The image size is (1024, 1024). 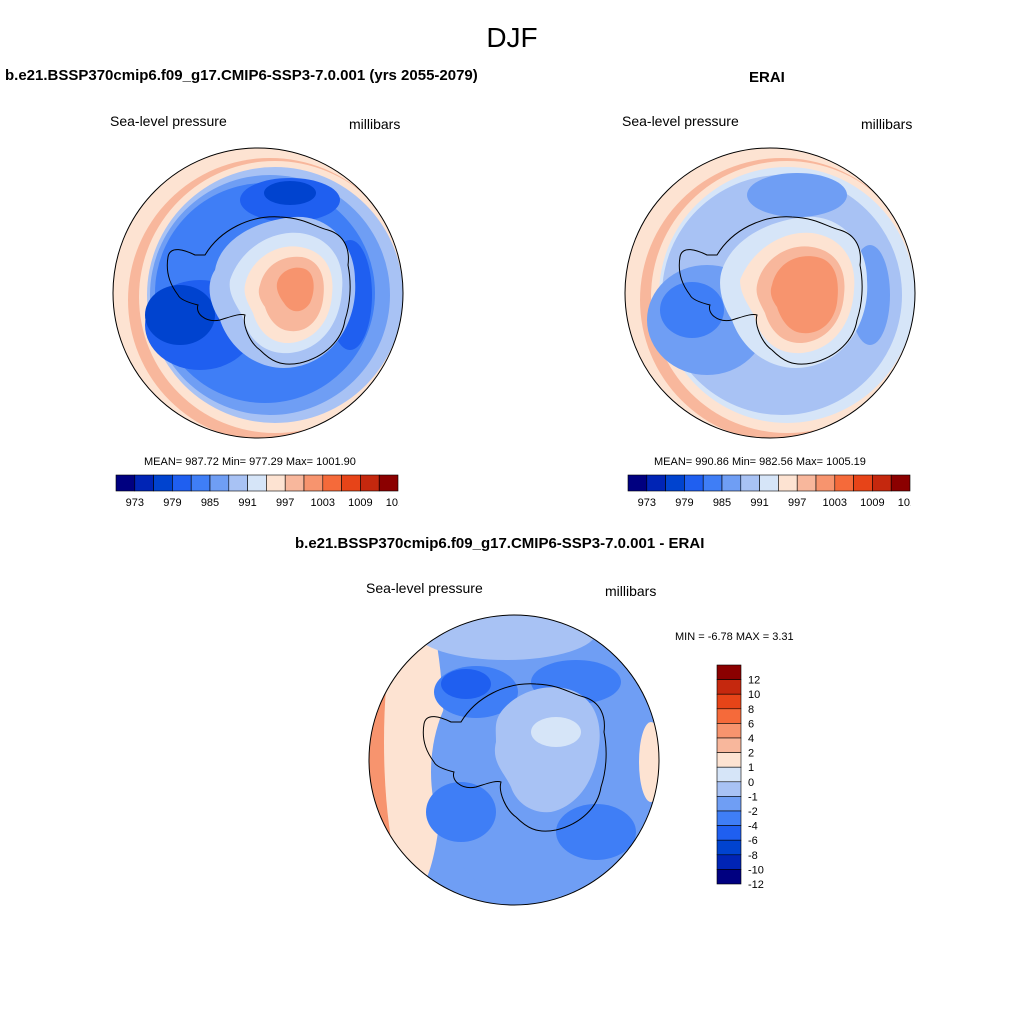 I want to click on colorbar-tick-label: 8, so click(x=751, y=710).